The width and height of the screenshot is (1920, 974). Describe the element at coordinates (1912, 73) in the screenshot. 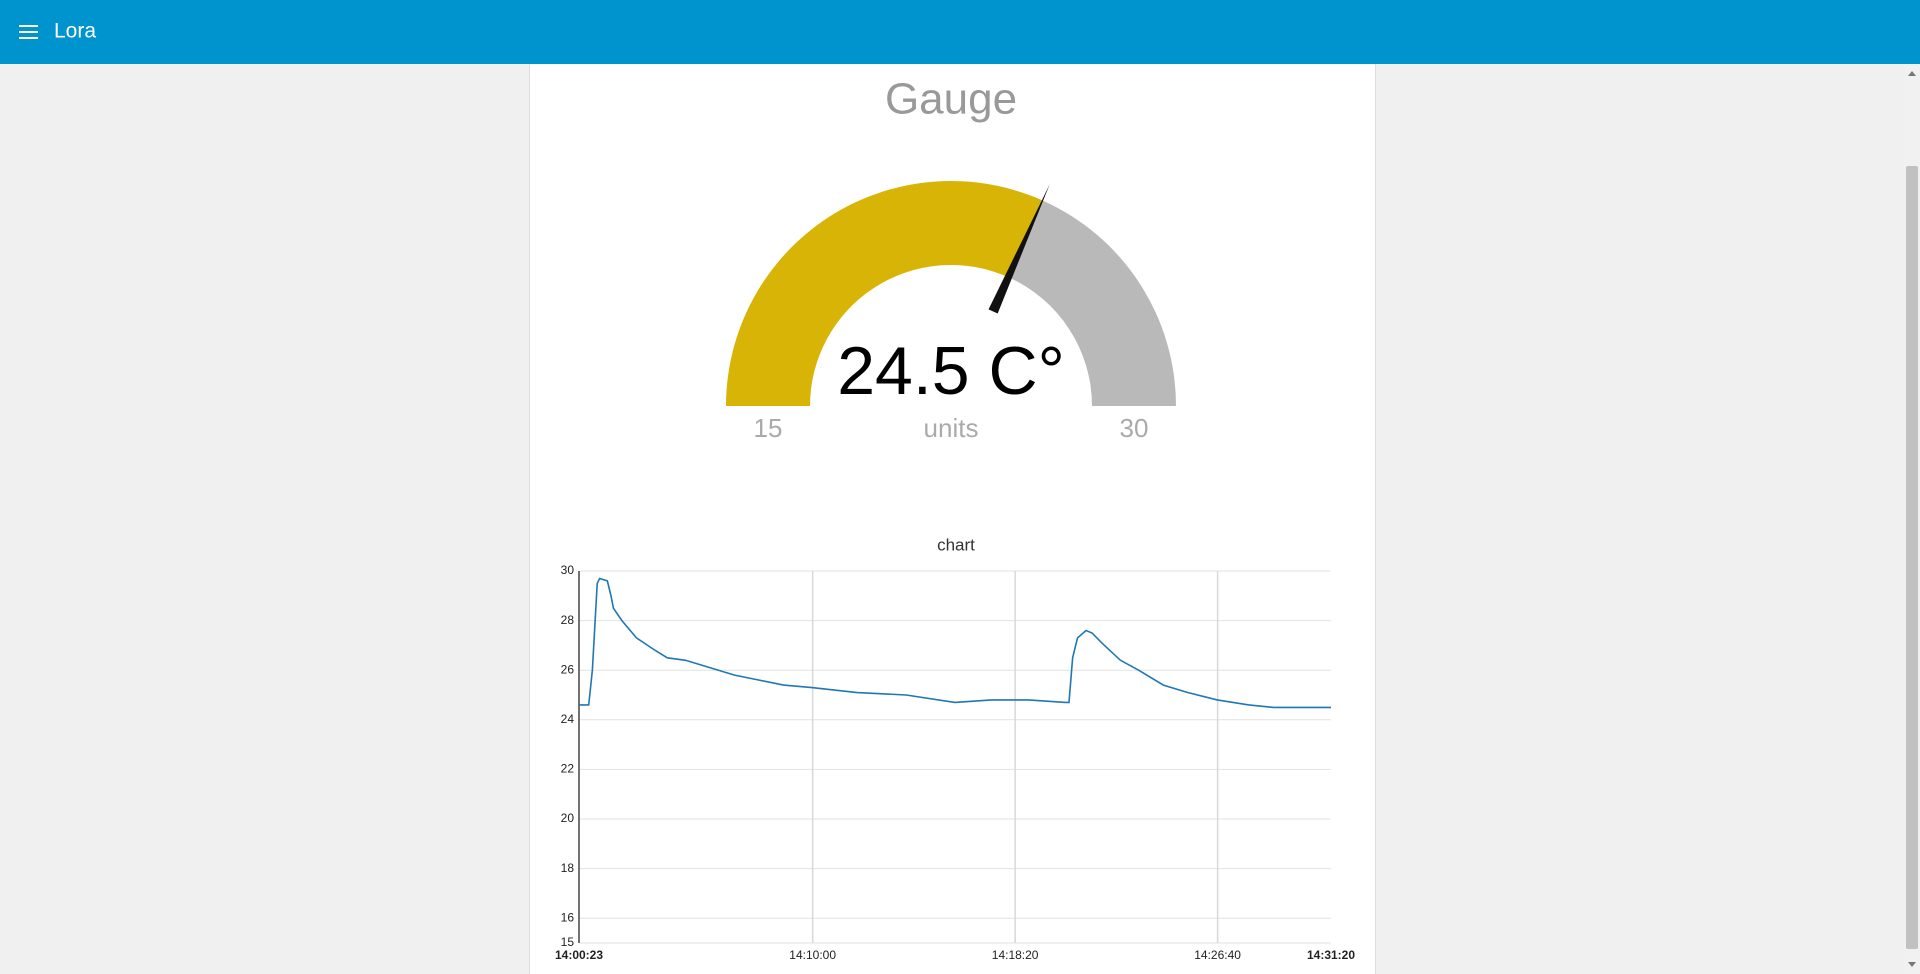

I see `scroll-up-arrow` at that location.